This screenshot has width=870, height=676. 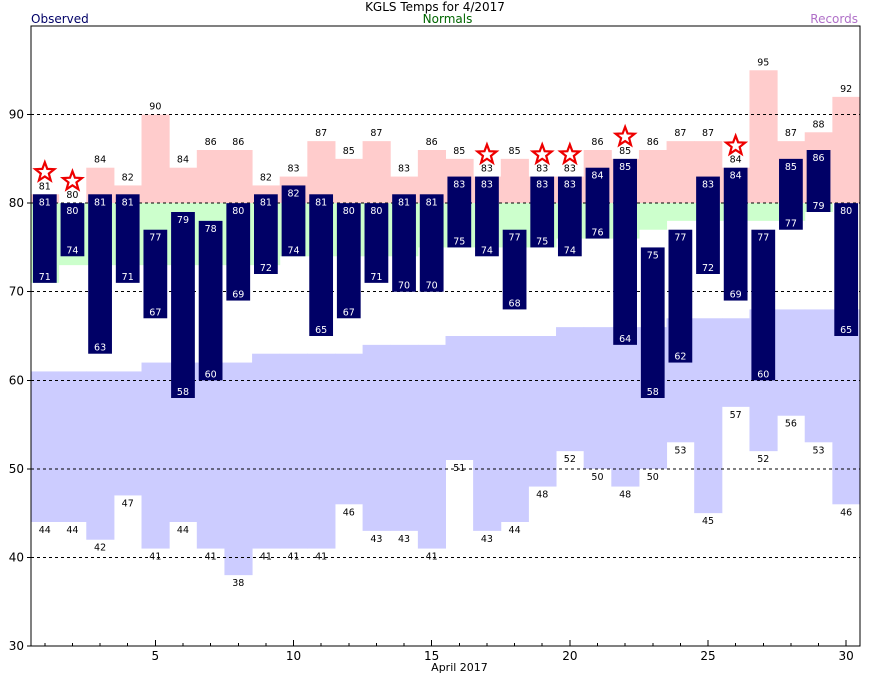 I want to click on observed-high-label: 85, so click(x=625, y=167).